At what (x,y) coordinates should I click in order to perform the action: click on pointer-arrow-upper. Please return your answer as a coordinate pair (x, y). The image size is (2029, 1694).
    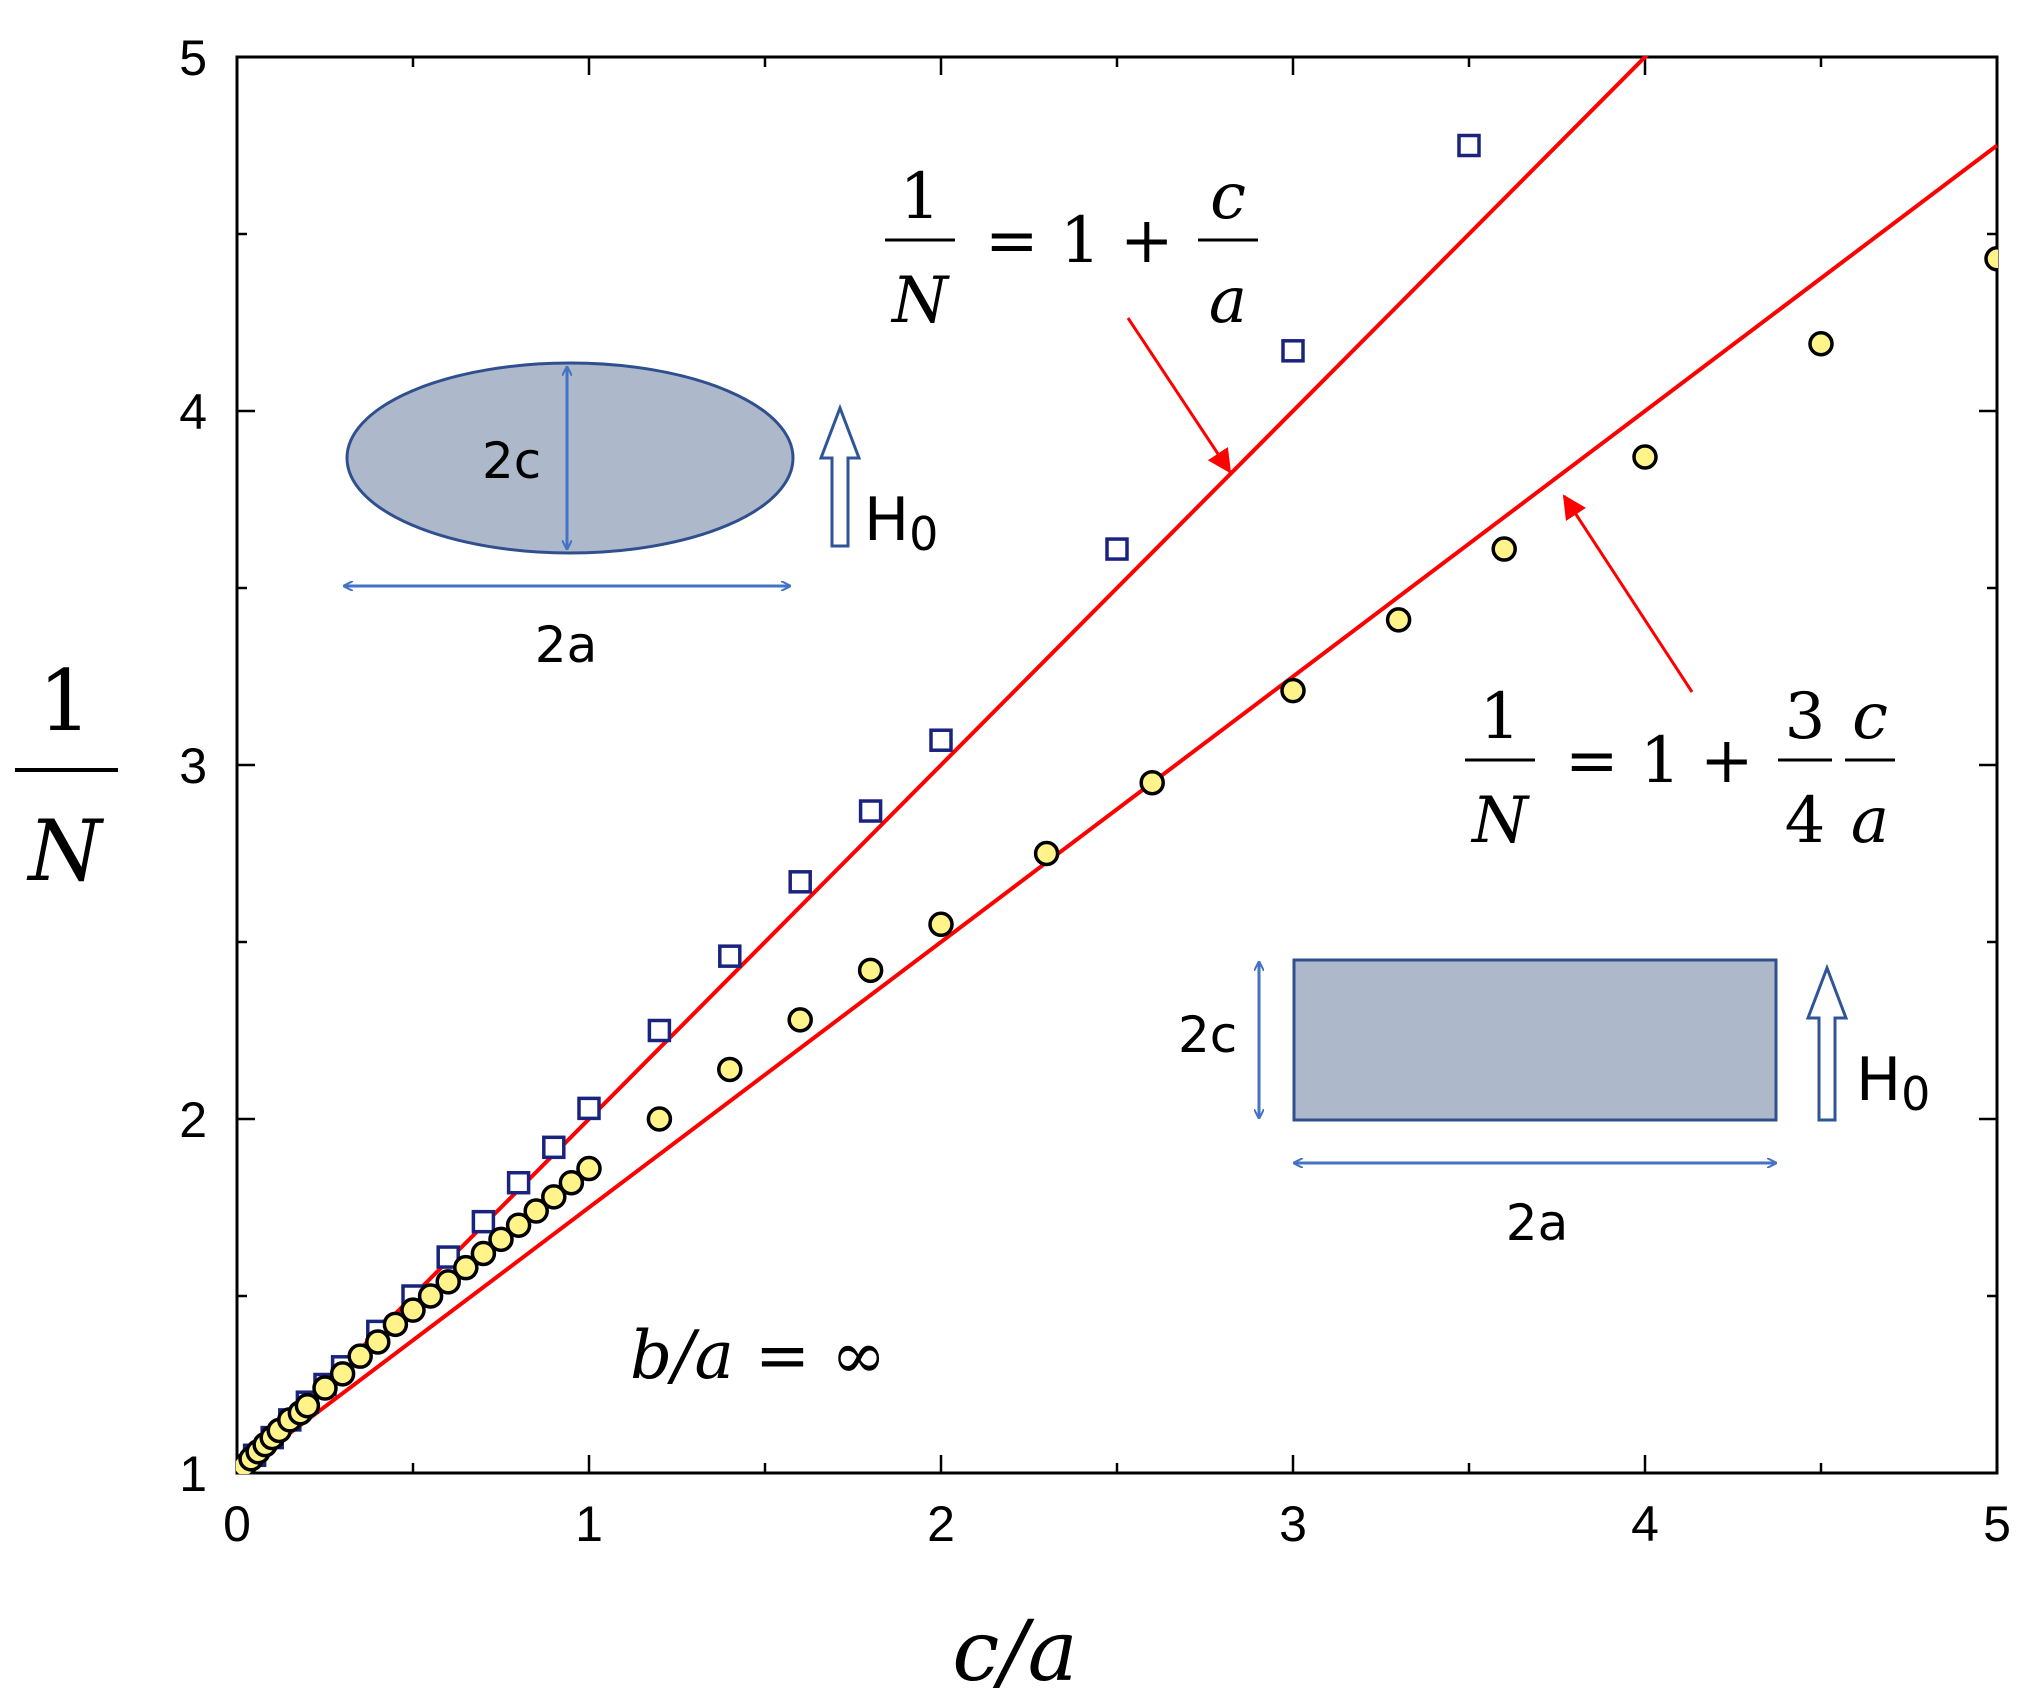
    Looking at the image, I should click on (1179, 395).